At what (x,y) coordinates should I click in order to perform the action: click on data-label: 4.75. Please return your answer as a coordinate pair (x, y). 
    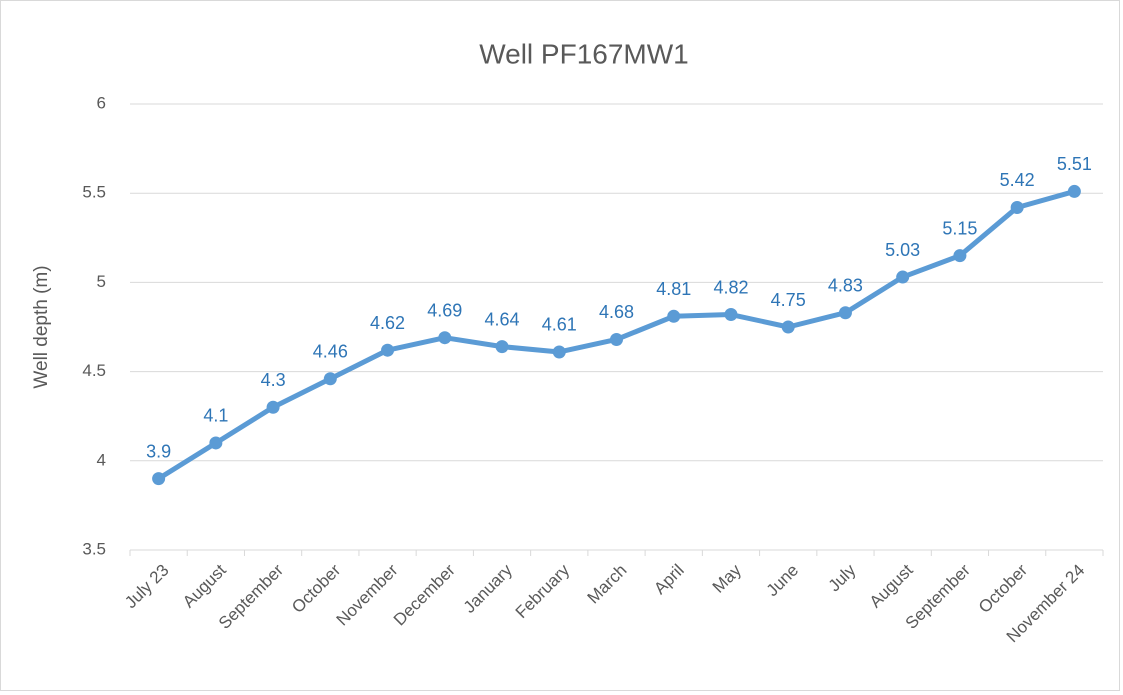
    Looking at the image, I should click on (788, 300).